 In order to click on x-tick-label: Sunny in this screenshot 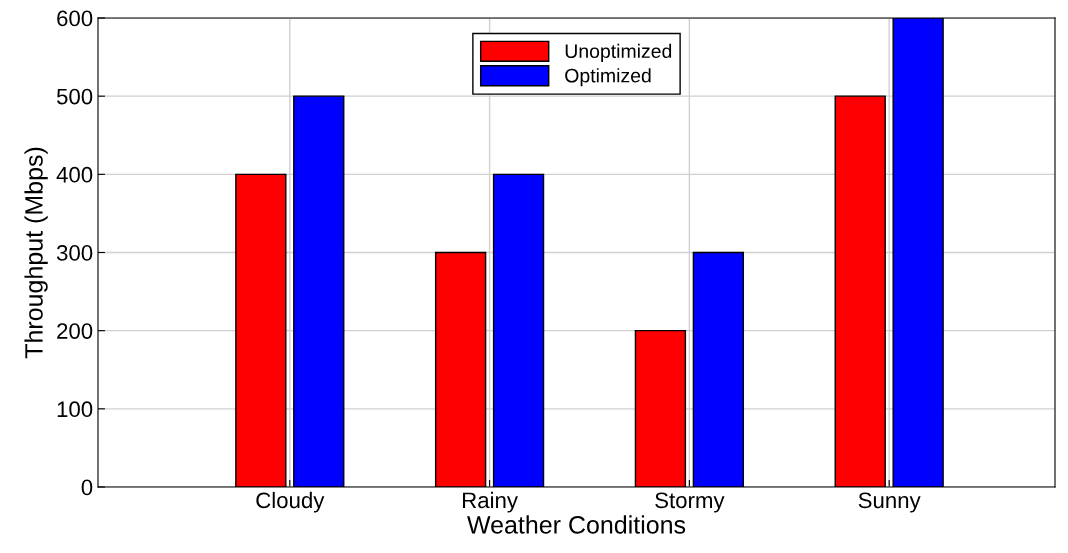, I will do `click(889, 502)`.